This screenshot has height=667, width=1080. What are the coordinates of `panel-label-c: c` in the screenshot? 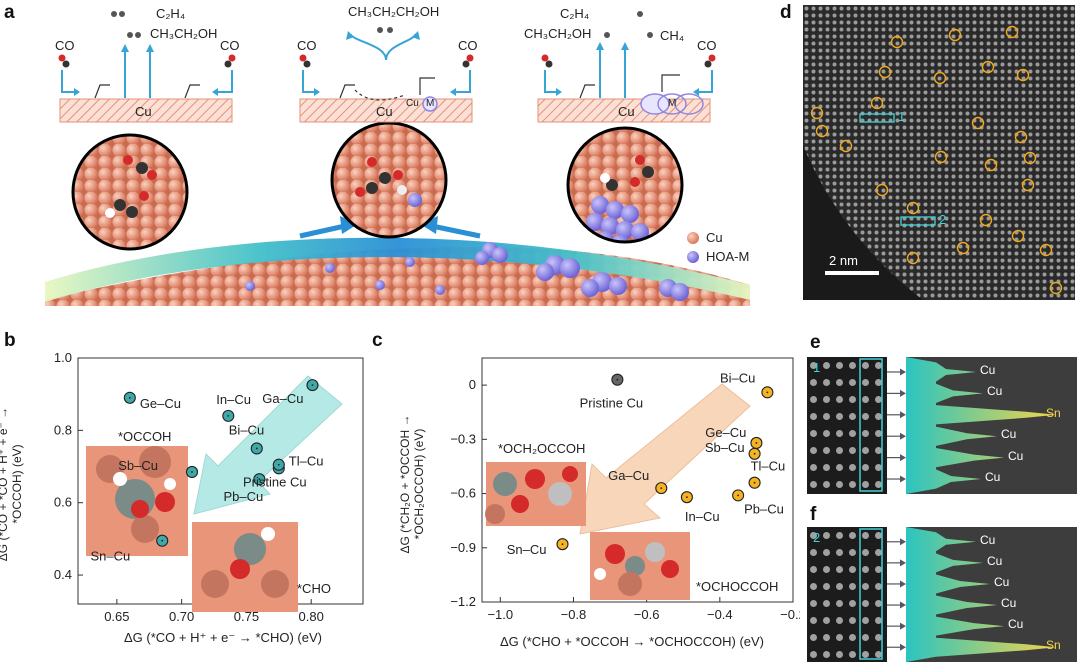 It's located at (377, 340).